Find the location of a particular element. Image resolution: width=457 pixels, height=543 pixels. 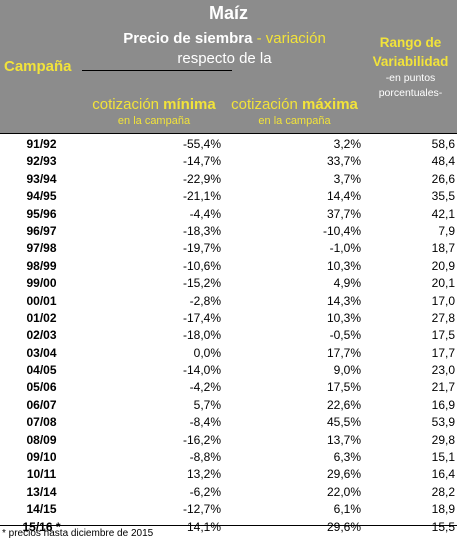

col-max-bold: máxima is located at coordinates (330, 104).